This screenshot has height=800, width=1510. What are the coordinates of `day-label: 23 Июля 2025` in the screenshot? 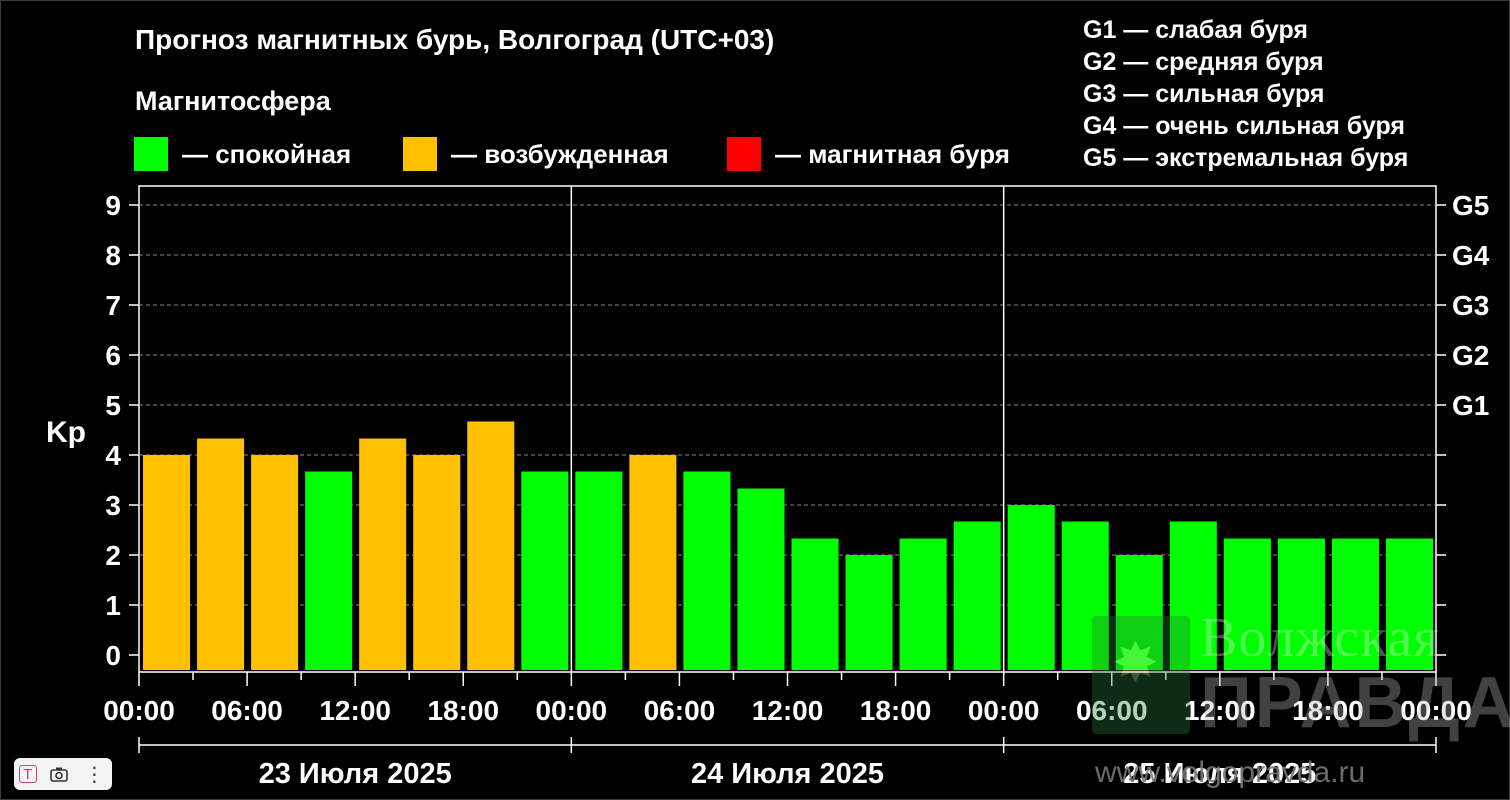 It's located at (355, 774).